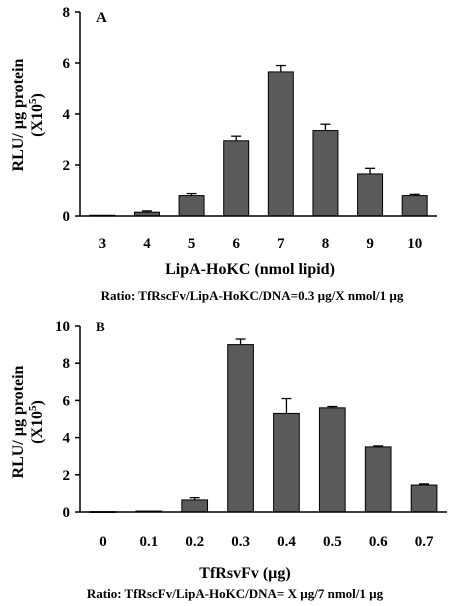 Image resolution: width=454 pixels, height=606 pixels. I want to click on x-tick-label-a: 5, so click(192, 244).